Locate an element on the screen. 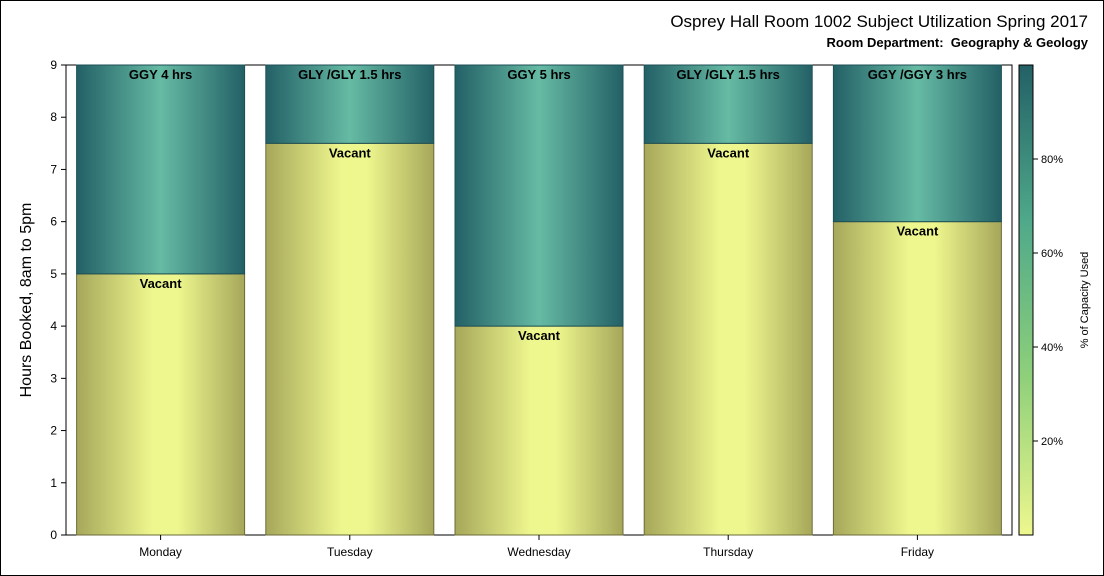 The width and height of the screenshot is (1104, 576). x-tick-label-wednesday: Wednesday is located at coordinates (538, 552).